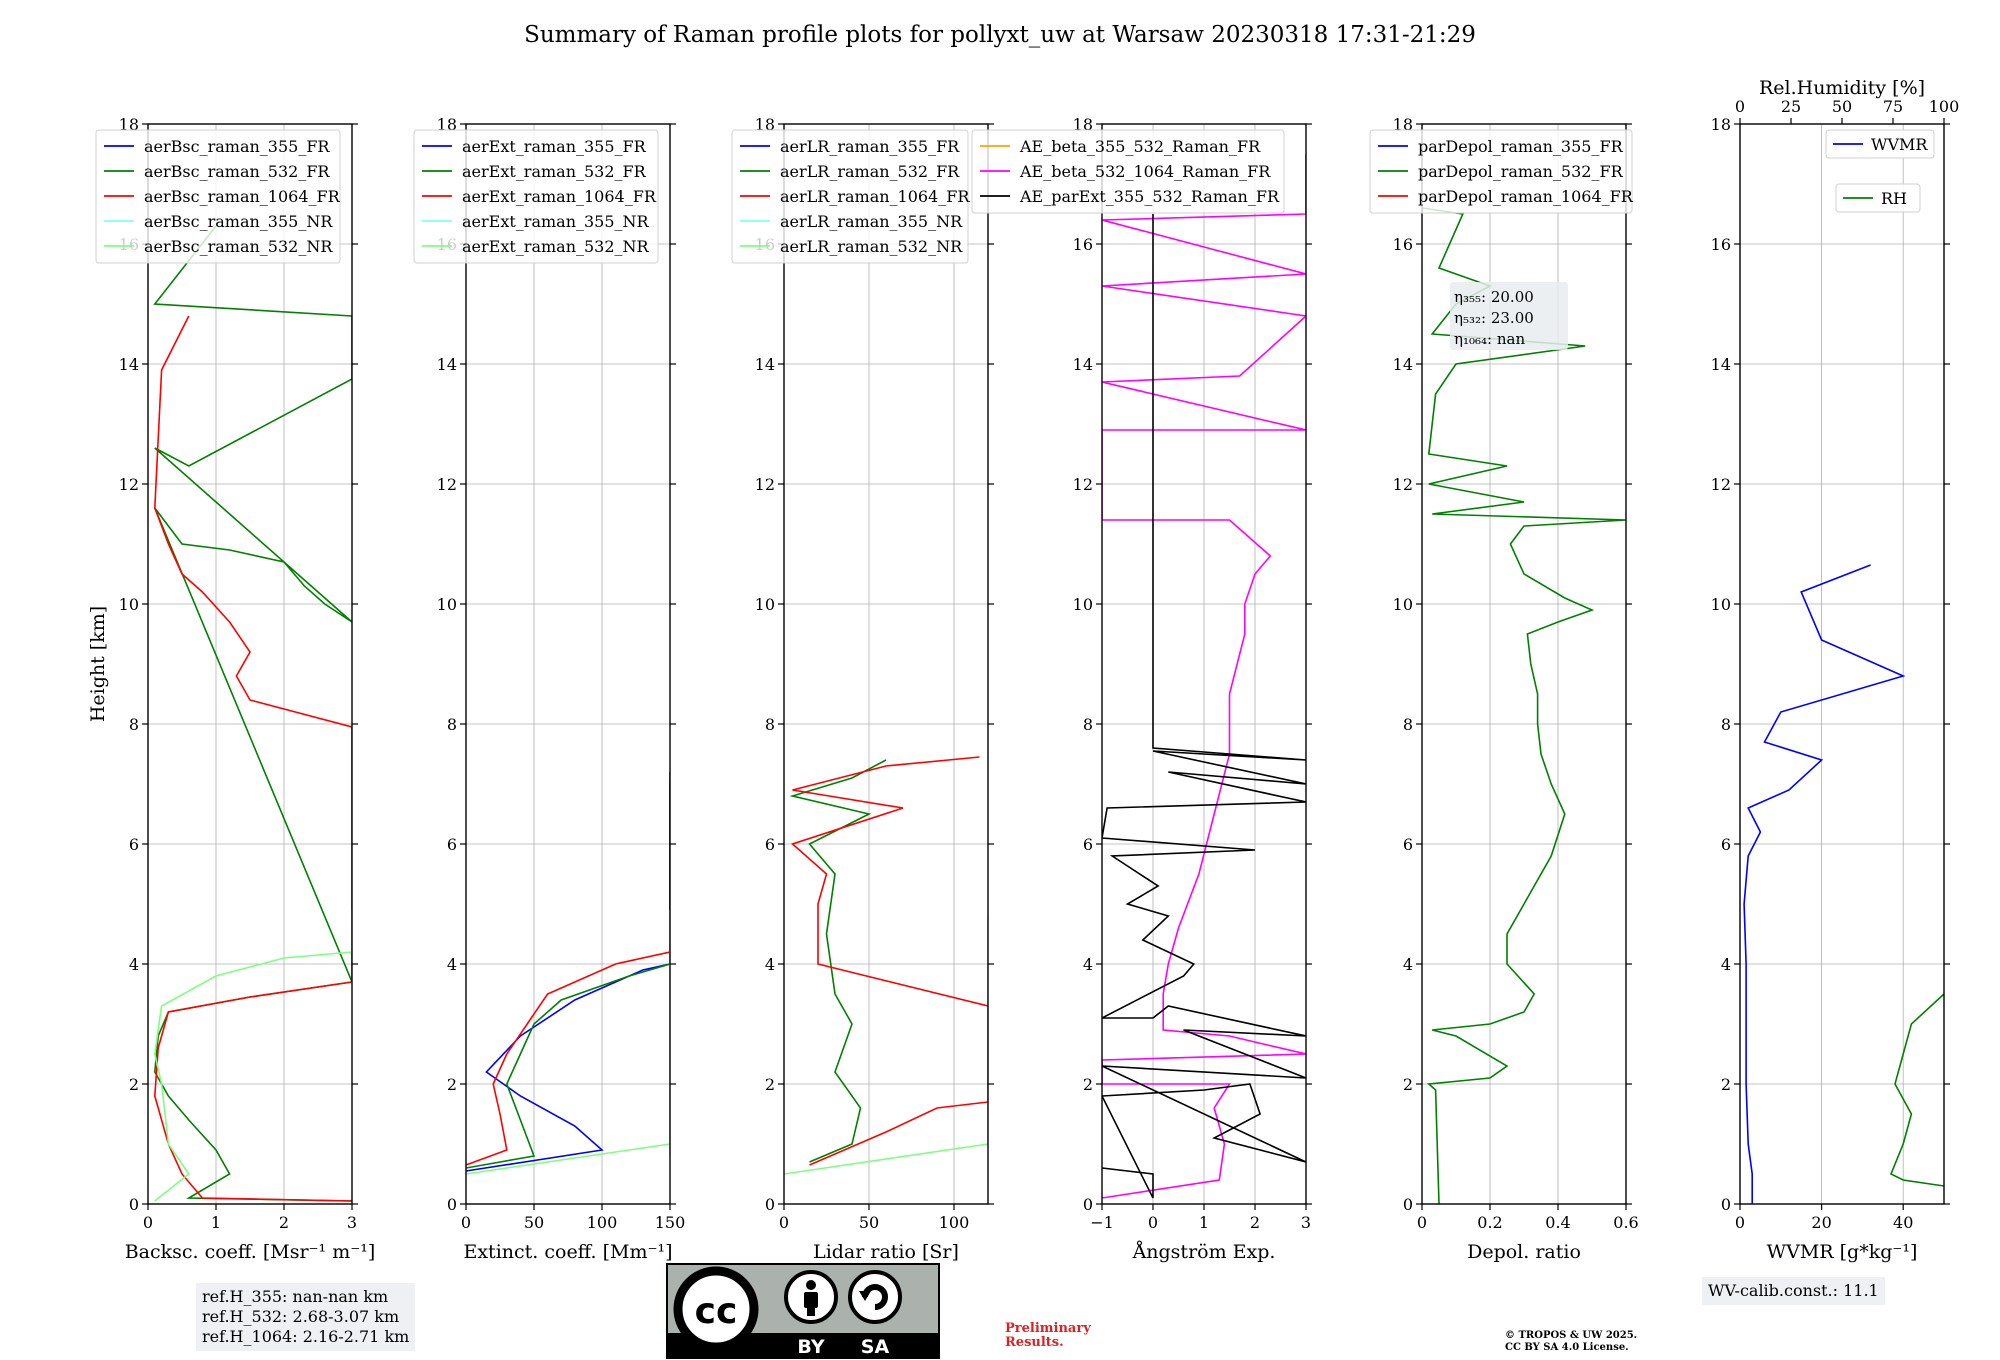  Describe the element at coordinates (237, 146) in the screenshot. I see `legend-label: aerBsc_raman_355_FR` at that location.